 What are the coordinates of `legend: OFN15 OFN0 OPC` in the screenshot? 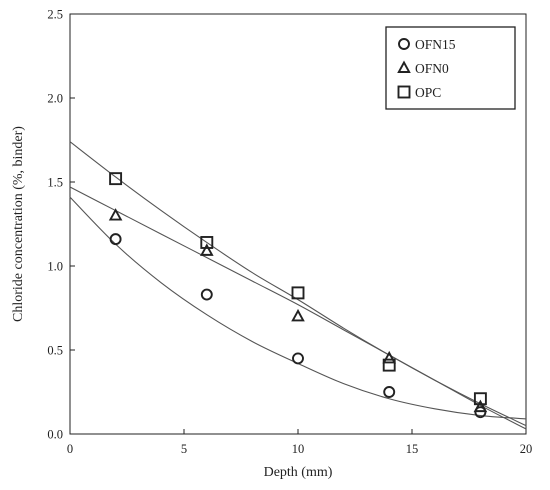 It's located at (450, 68).